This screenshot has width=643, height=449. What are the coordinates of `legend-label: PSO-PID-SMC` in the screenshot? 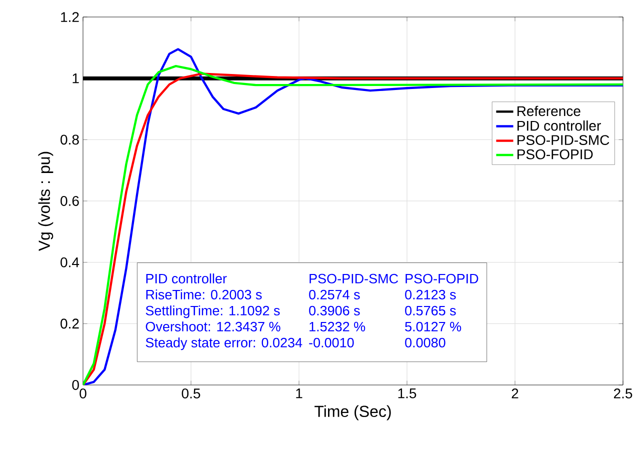 It's located at (564, 140).